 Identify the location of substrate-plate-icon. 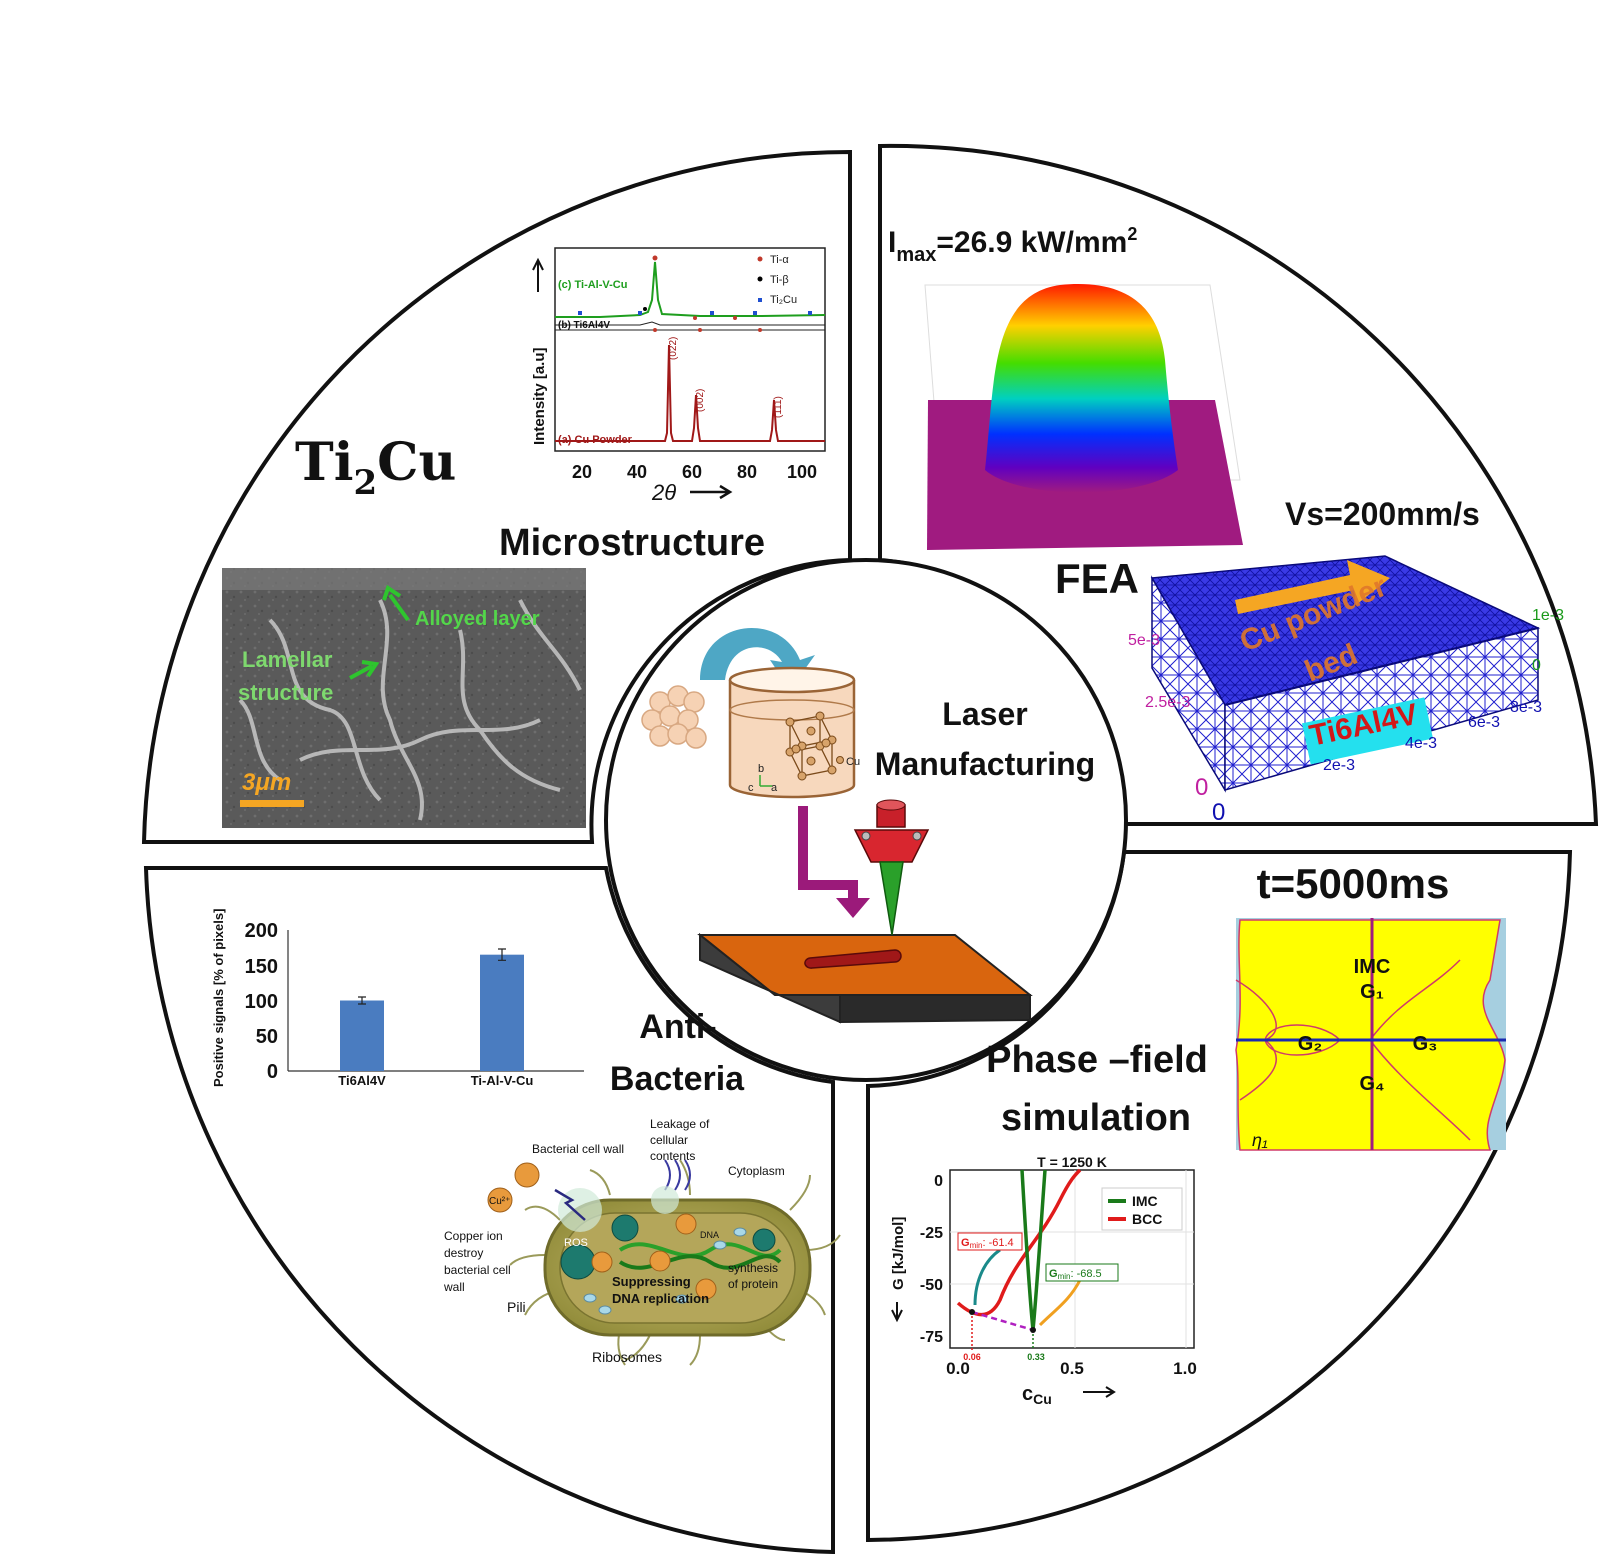
(865, 978).